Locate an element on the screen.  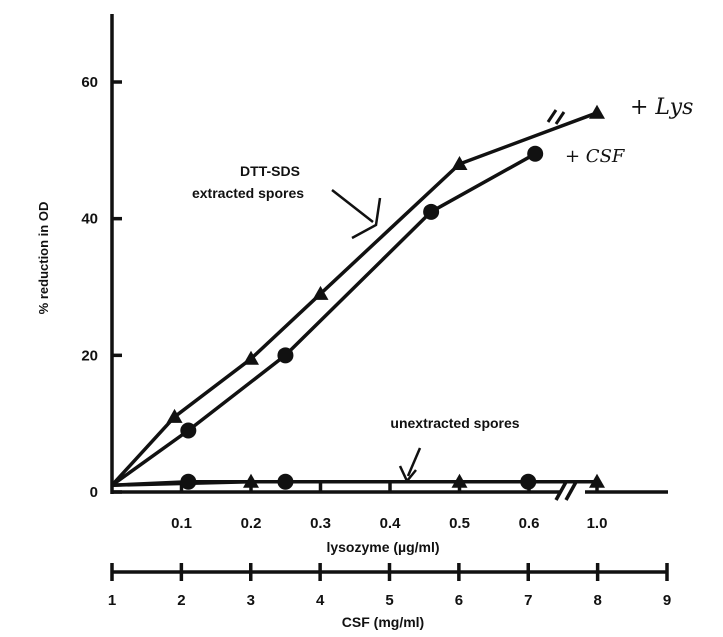
annotation-dtt-sds: DTT-SDS is located at coordinates (270, 171).